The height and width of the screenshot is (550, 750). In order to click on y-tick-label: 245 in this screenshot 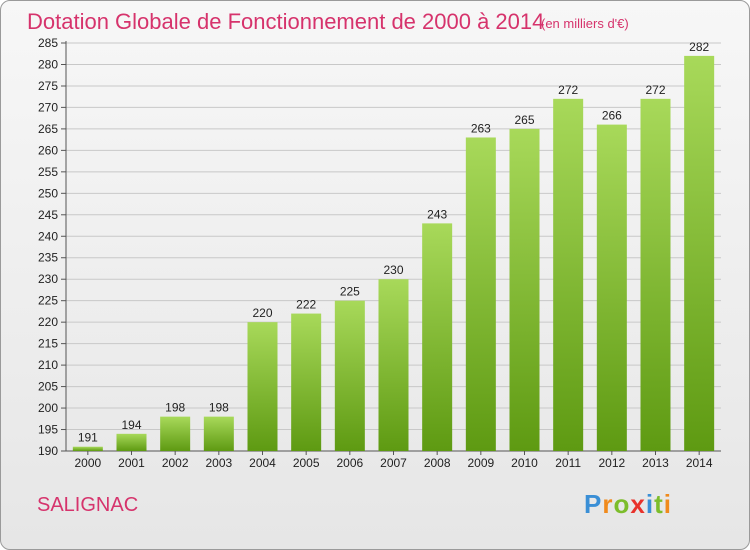, I will do `click(48, 215)`.